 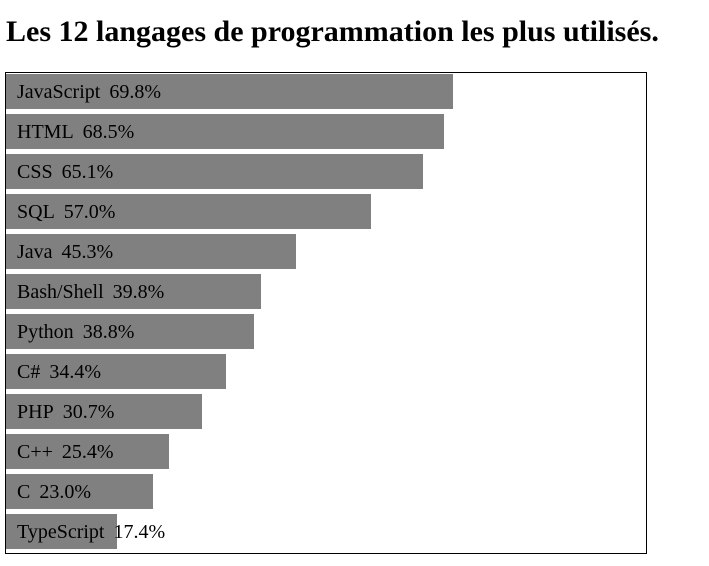 What do you see at coordinates (45, 332) in the screenshot?
I see `category-label: Python` at bounding box center [45, 332].